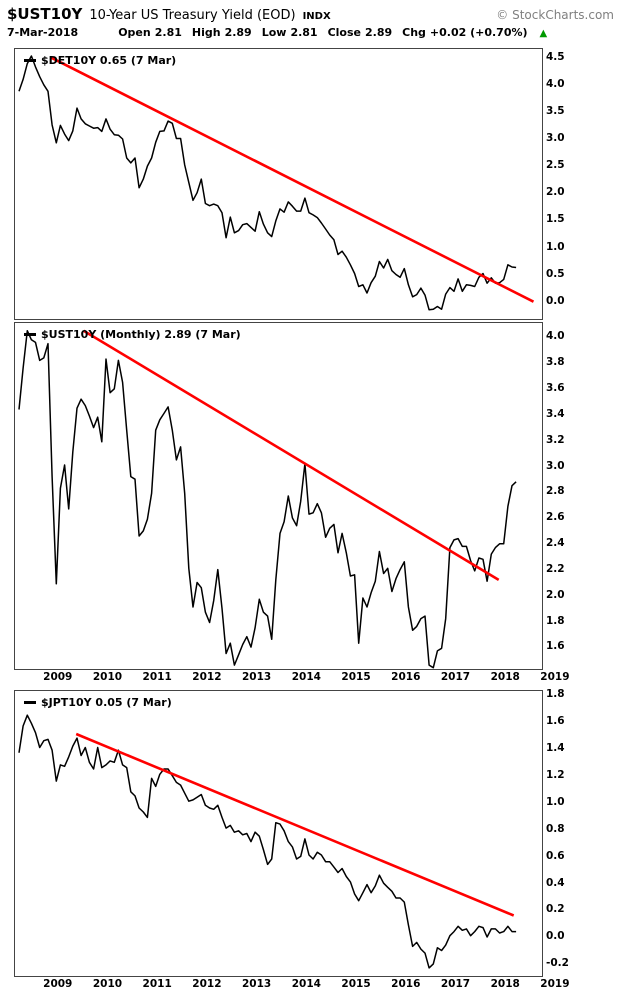 The image size is (620, 995). What do you see at coordinates (316, 16) in the screenshot?
I see `exchange-label: INDX` at bounding box center [316, 16].